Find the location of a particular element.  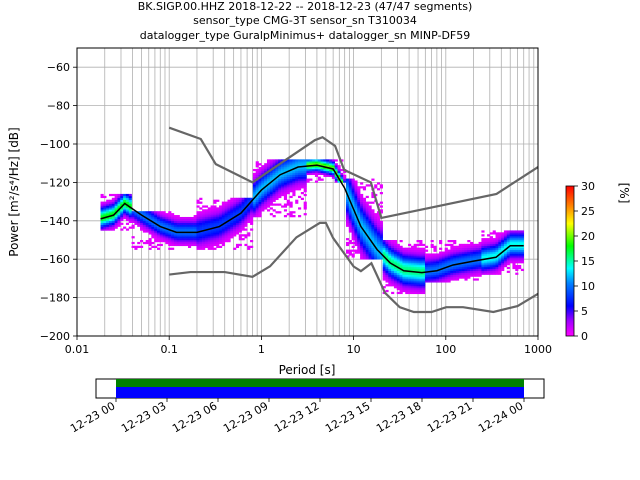

y-axis-label: Power [m²/s⁴/Hz] [dB] is located at coordinates (14, 191).